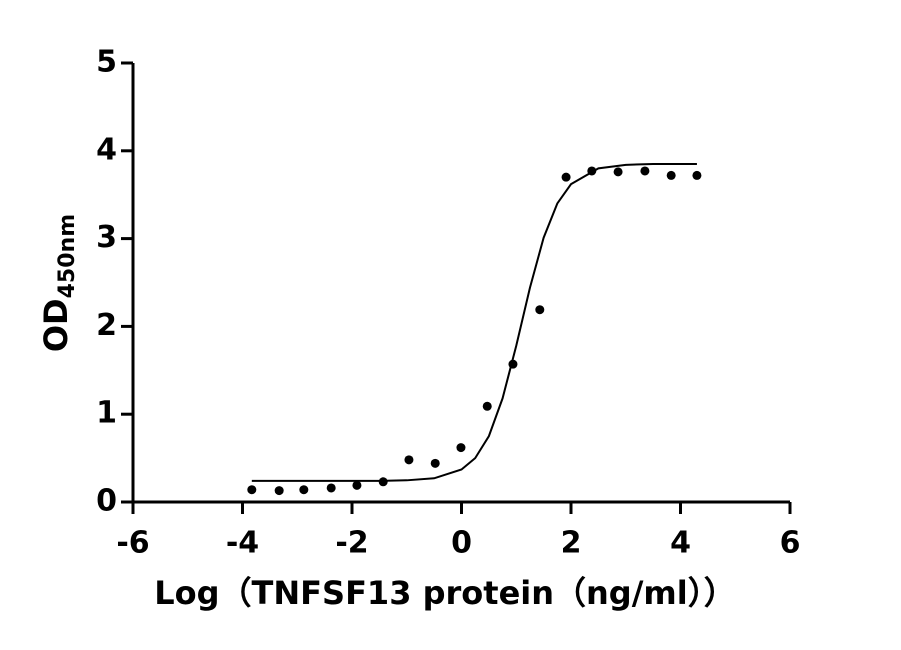 The height and width of the screenshot is (650, 901). Describe the element at coordinates (571, 543) in the screenshot. I see `x-tick-label: 2` at that location.